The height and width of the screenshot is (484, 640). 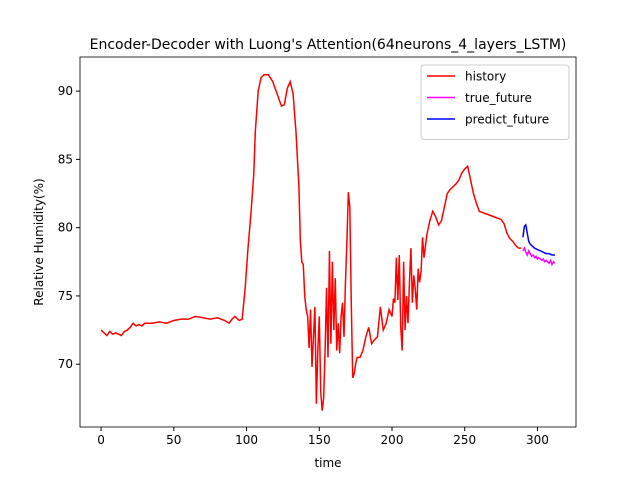 I want to click on x-tick-label: 250, so click(x=464, y=440).